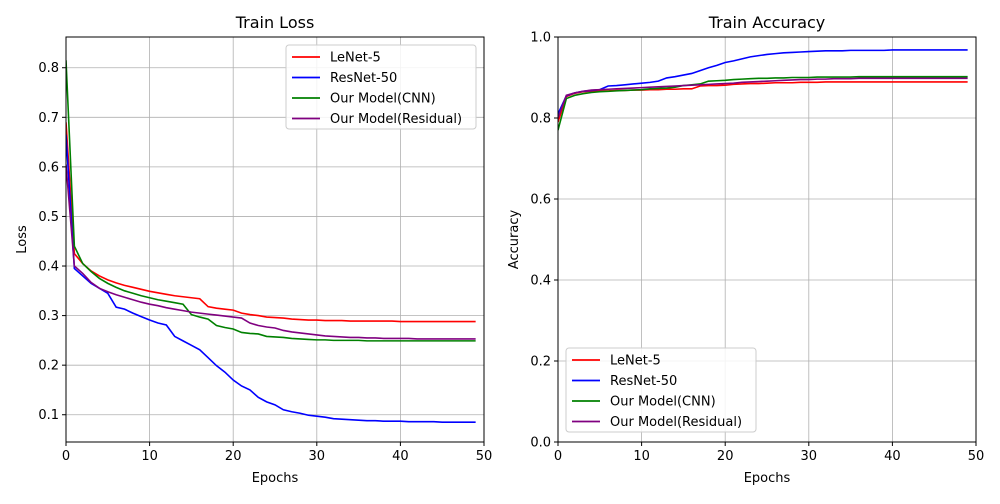 This screenshot has height=504, width=1000. What do you see at coordinates (767, 22) in the screenshot?
I see `chart-title: Train Accuracy` at bounding box center [767, 22].